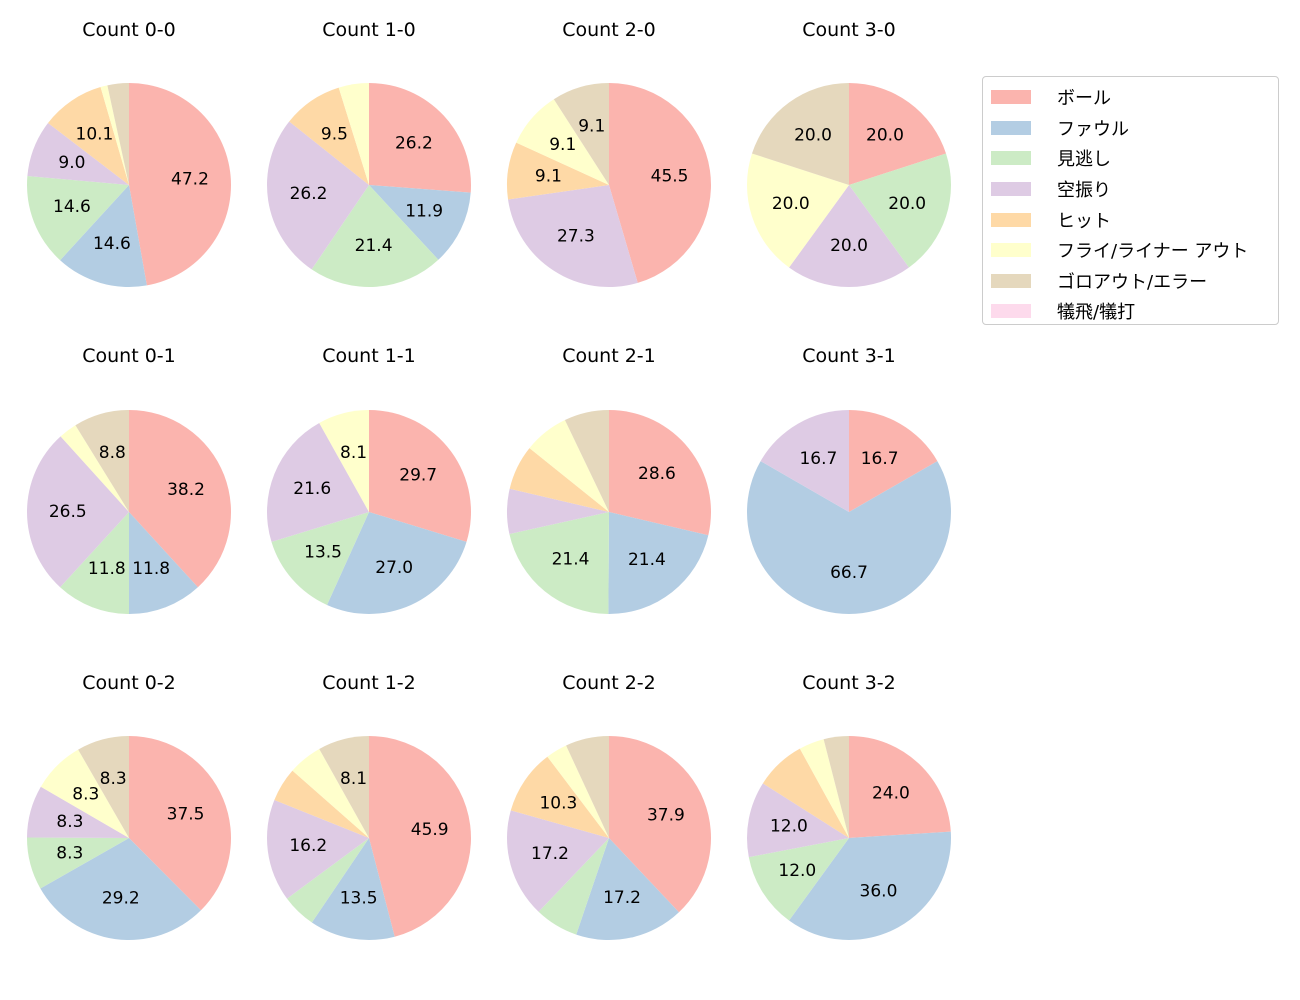 Image resolution: width=1300 pixels, height=1000 pixels. Describe the element at coordinates (1130, 219) in the screenshot. I see `legend-item: ヒット` at that location.